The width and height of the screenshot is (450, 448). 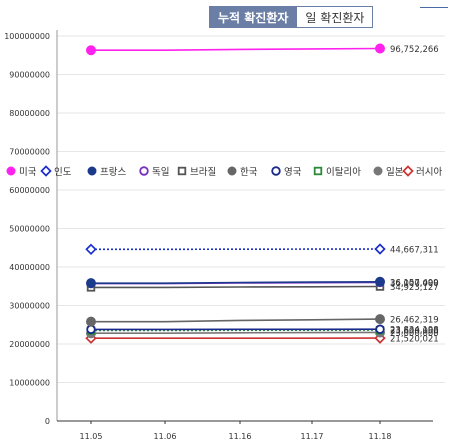 What do you see at coordinates (113, 172) in the screenshot?
I see `legend-label: 프랑스` at bounding box center [113, 172].